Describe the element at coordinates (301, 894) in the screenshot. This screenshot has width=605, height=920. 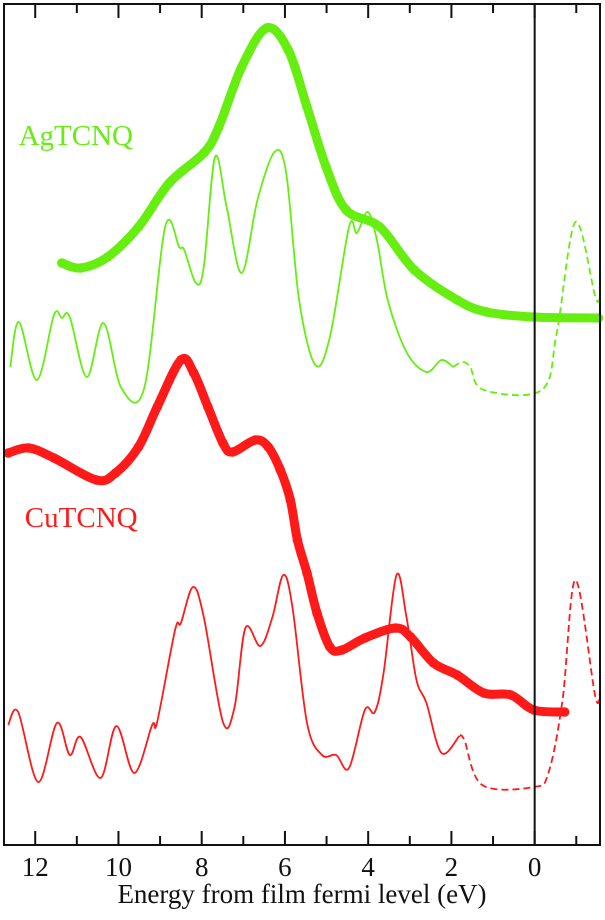
I see `x-axis-title: Energy from film fermi level (eV)` at that location.